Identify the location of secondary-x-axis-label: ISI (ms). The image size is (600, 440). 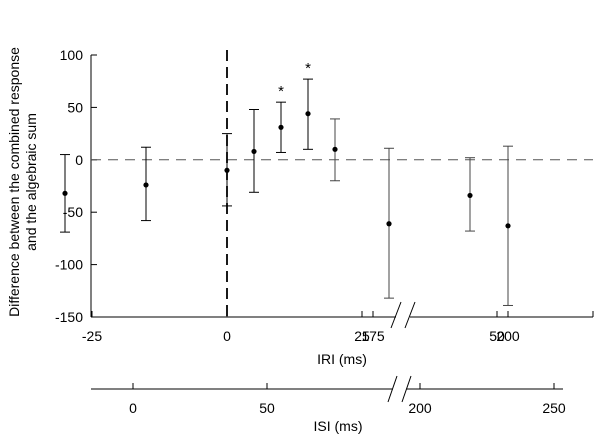
(338, 426).